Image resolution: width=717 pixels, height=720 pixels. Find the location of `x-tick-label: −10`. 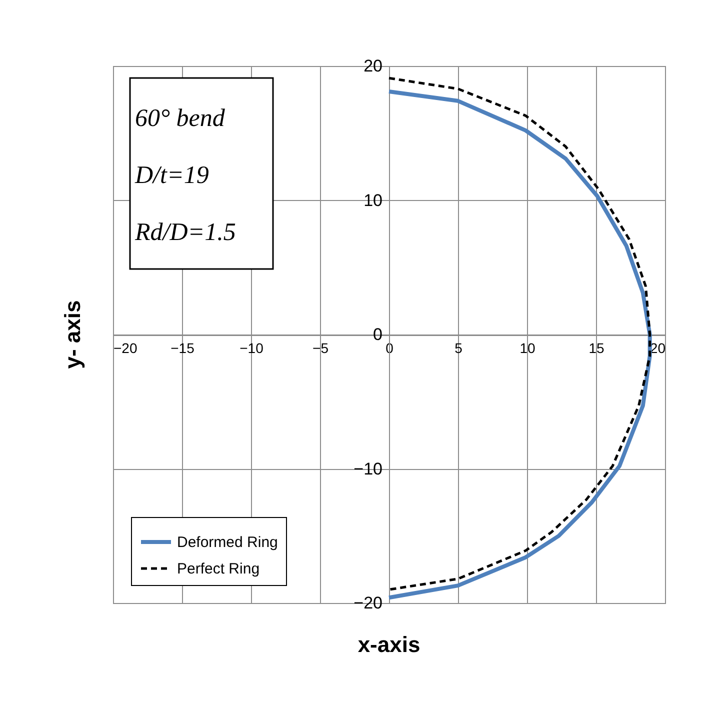

x-tick-label: −10 is located at coordinates (252, 348).